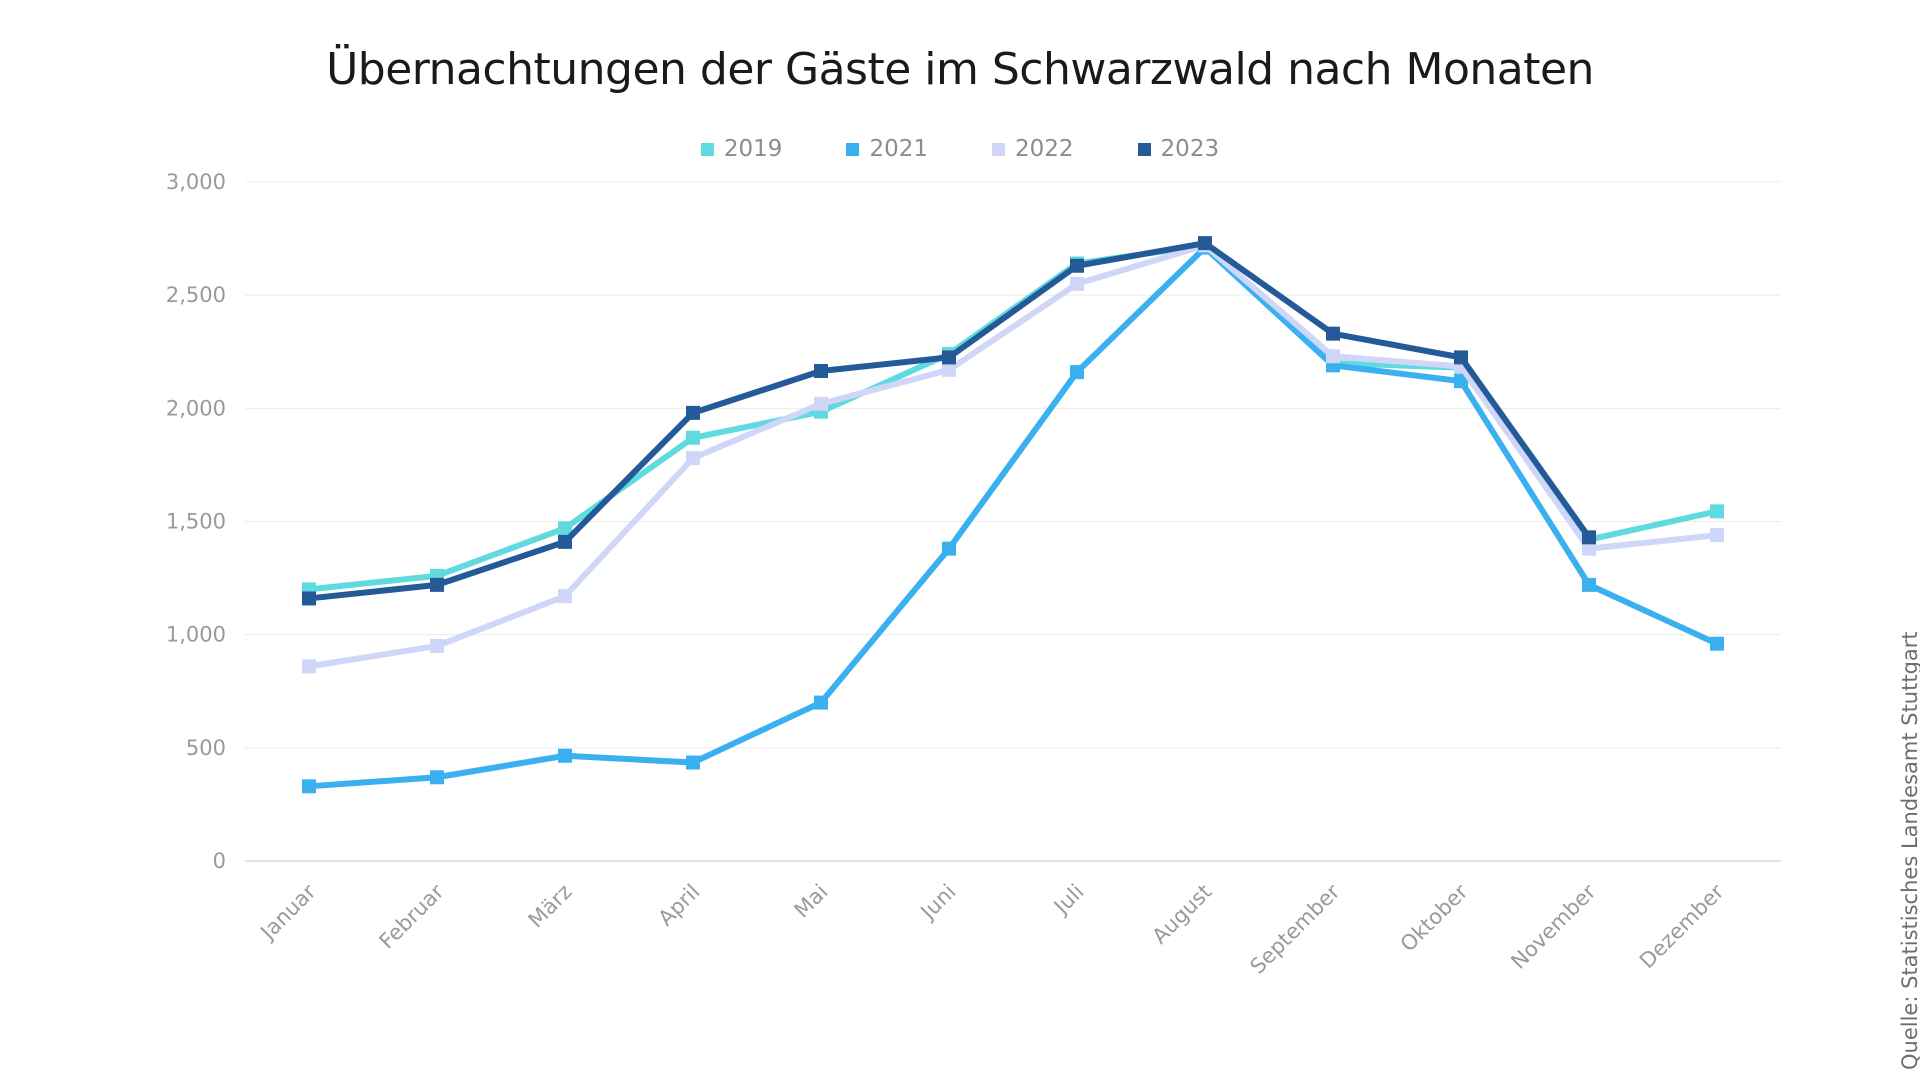 The height and width of the screenshot is (1080, 1920). Describe the element at coordinates (679, 905) in the screenshot. I see `x-tick-label: April` at that location.